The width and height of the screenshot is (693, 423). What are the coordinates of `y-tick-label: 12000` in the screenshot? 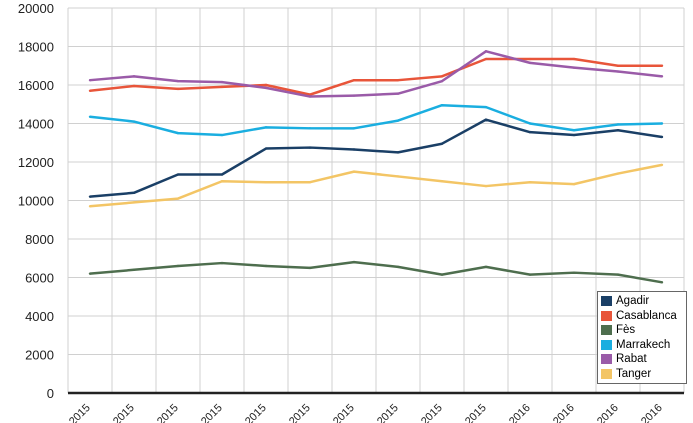 It's located at (36, 162).